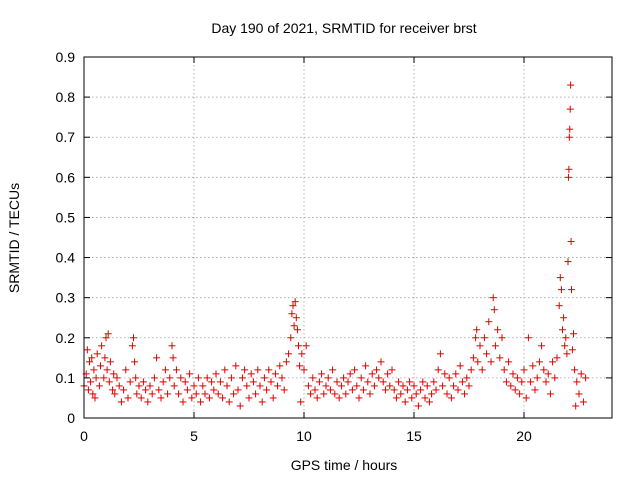  Describe the element at coordinates (66, 57) in the screenshot. I see `y-tick-label: 0.9` at that location.